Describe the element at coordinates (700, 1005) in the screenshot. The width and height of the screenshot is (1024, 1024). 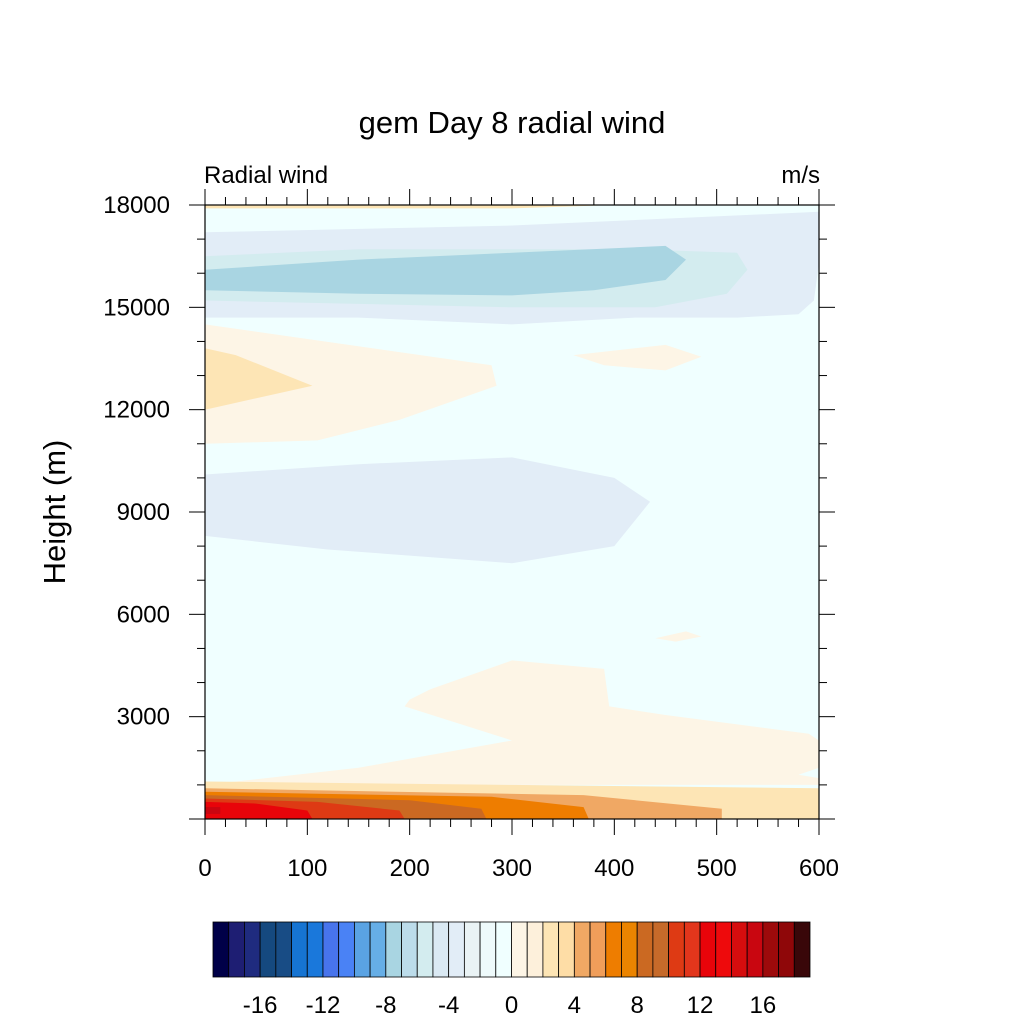
I see `colorbar-tick-label: 12` at that location.